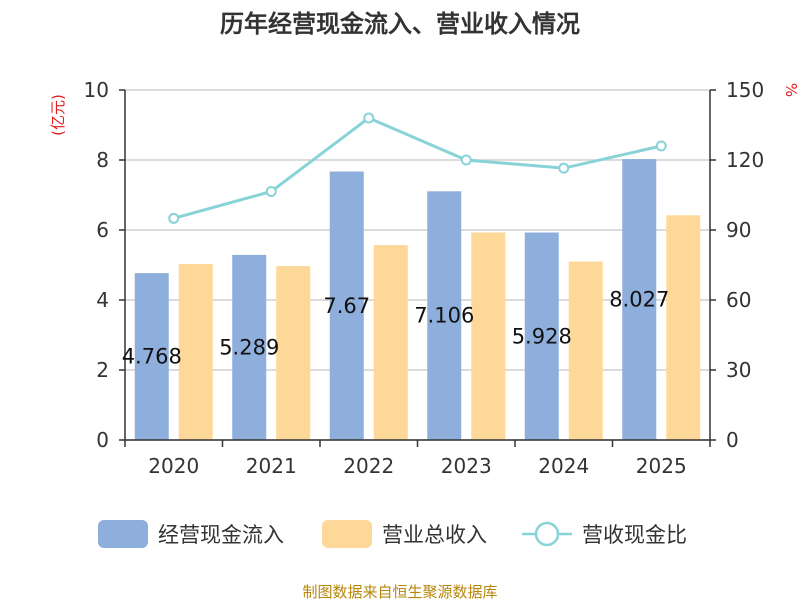 This screenshot has height=600, width=800. I want to click on left-tick-label: 4, so click(102, 300).